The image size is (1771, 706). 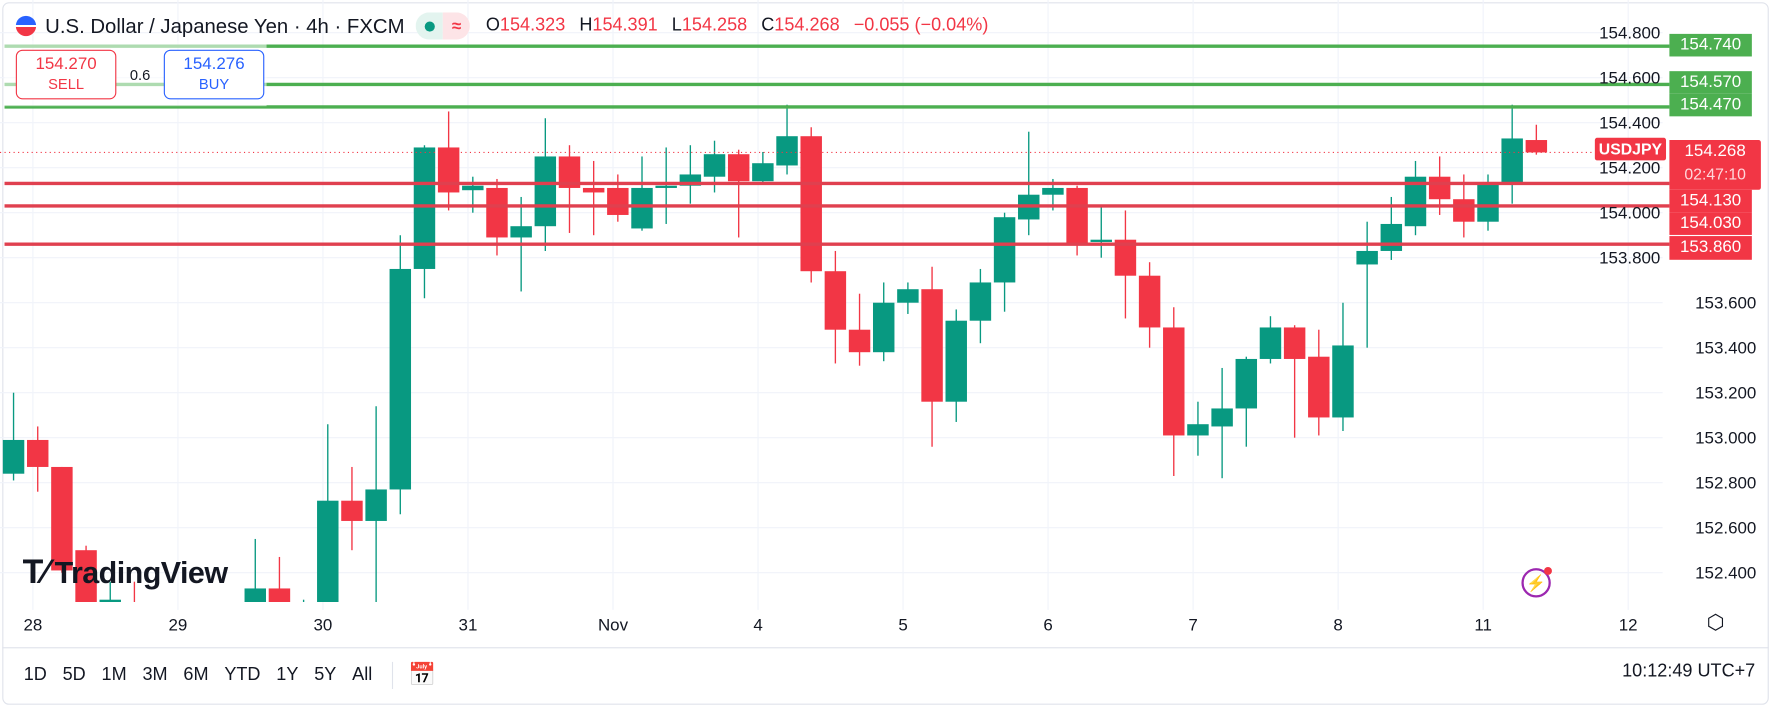 What do you see at coordinates (1725, 572) in the screenshot?
I see `price-tick-label: 152.400` at bounding box center [1725, 572].